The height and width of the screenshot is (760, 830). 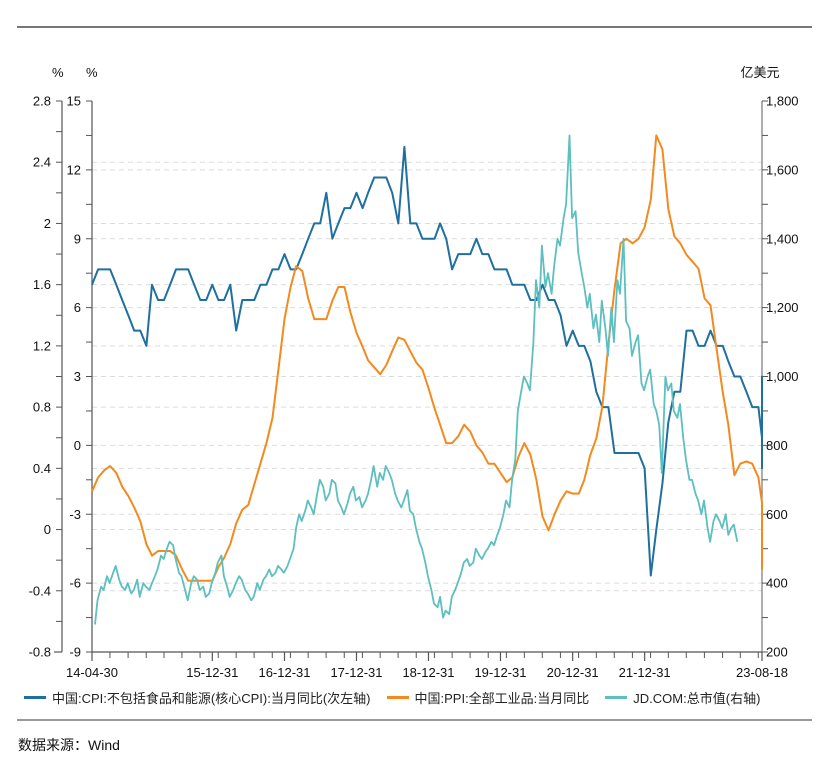 I want to click on right-unit-label: 亿美元, so click(x=759, y=72).